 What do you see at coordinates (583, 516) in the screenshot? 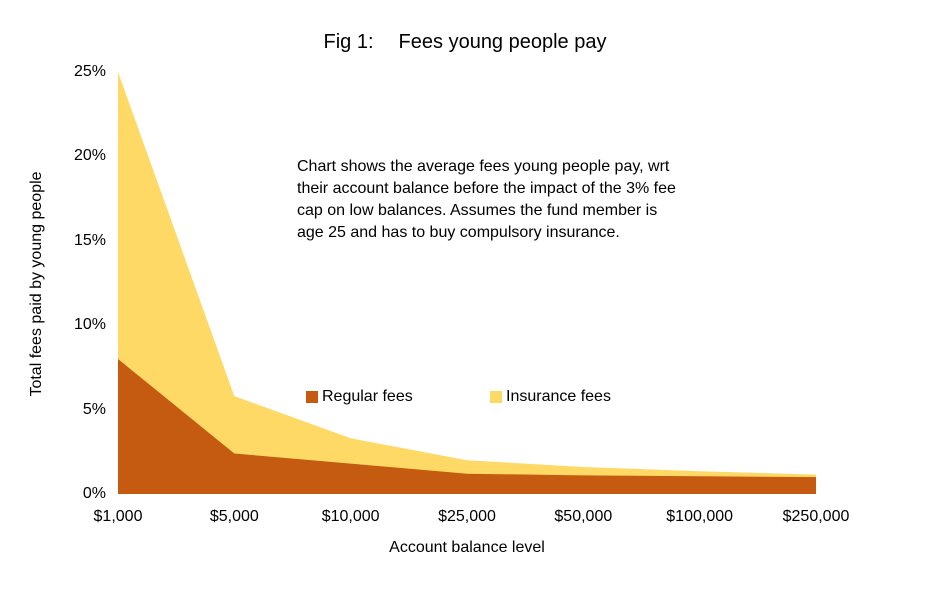
I see `x-tick-label: $50,000` at bounding box center [583, 516].